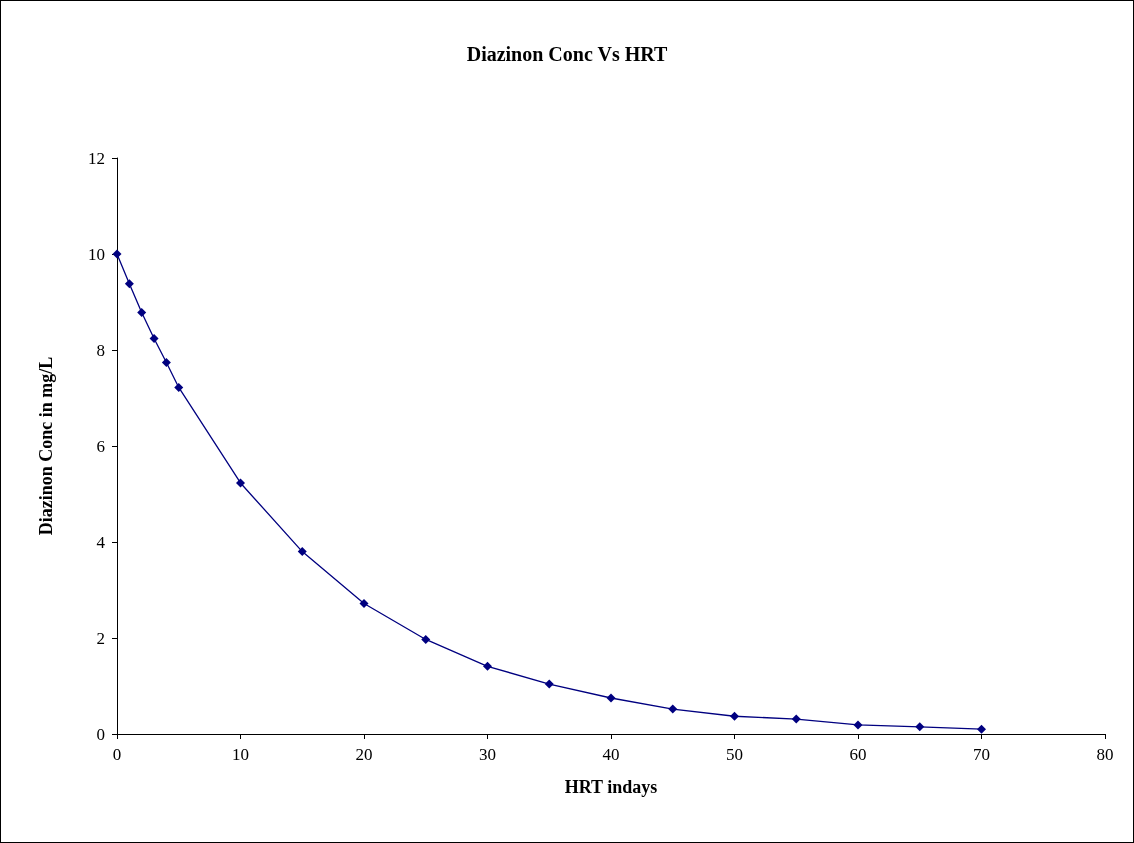 The width and height of the screenshot is (1134, 843). Describe the element at coordinates (101, 542) in the screenshot. I see `y-tick-label: 4` at that location.